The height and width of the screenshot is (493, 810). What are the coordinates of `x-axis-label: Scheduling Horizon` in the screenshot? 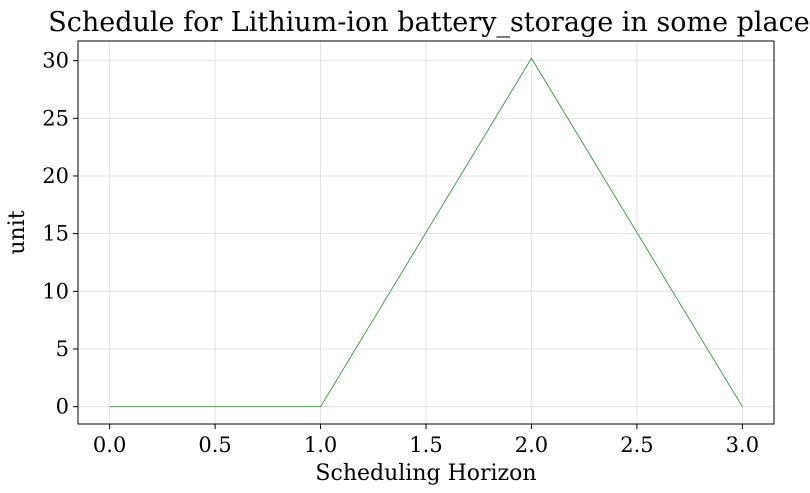 It's located at (425, 473).